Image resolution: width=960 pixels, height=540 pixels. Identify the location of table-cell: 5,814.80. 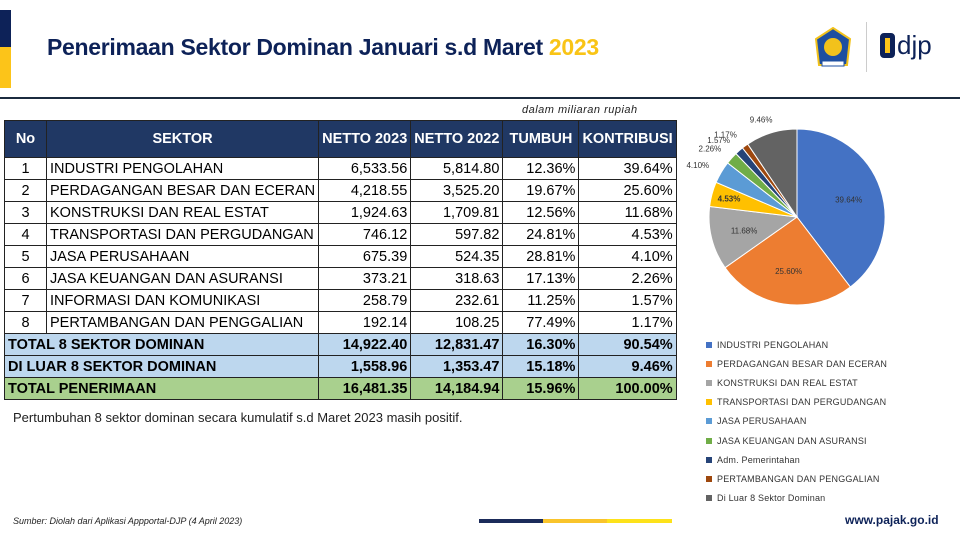
(457, 168).